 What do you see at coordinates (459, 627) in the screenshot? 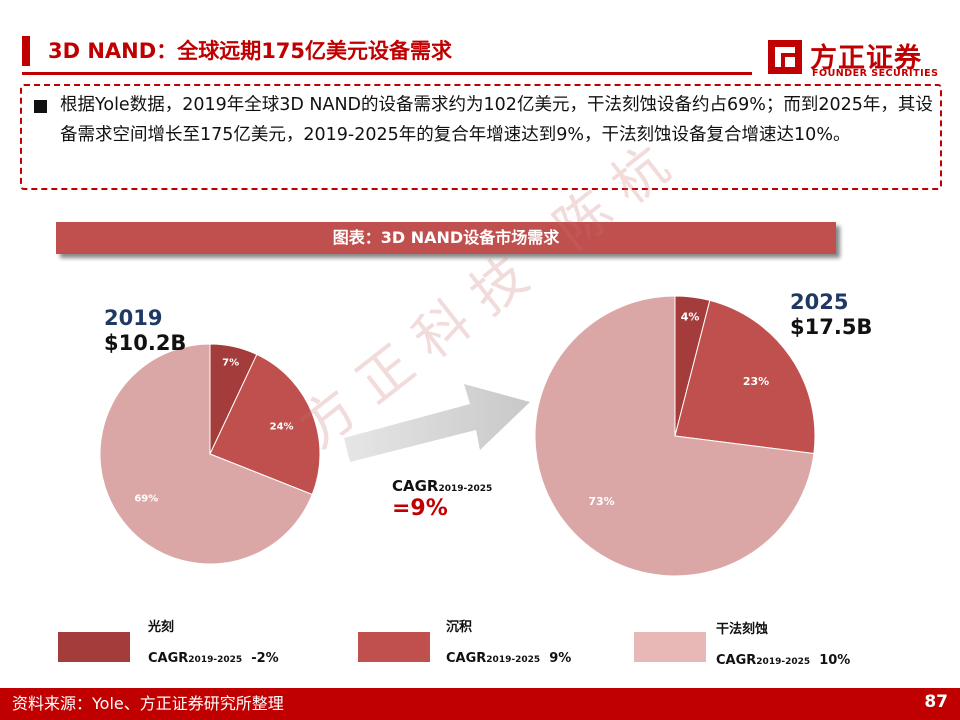
I see `legend-name-deposition: 沉积` at bounding box center [459, 627].